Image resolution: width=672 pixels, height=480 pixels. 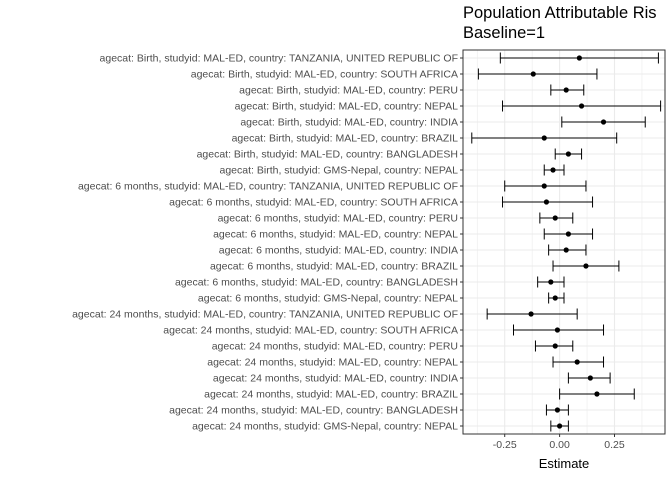 I want to click on x-axis-tick-label: 0.00, so click(x=559, y=445).